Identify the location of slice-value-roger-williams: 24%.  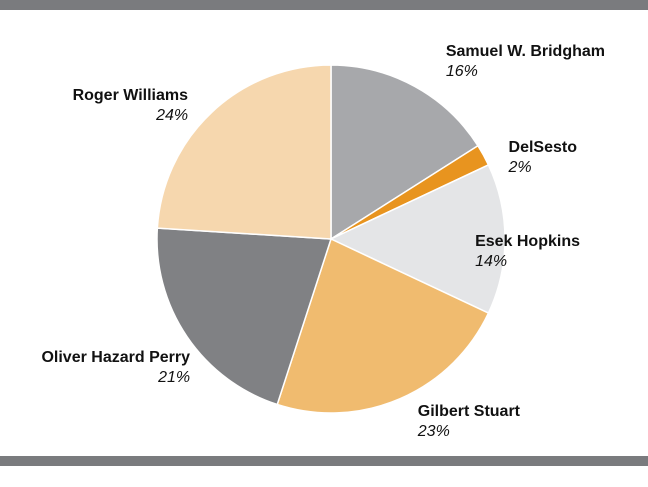
(171, 115).